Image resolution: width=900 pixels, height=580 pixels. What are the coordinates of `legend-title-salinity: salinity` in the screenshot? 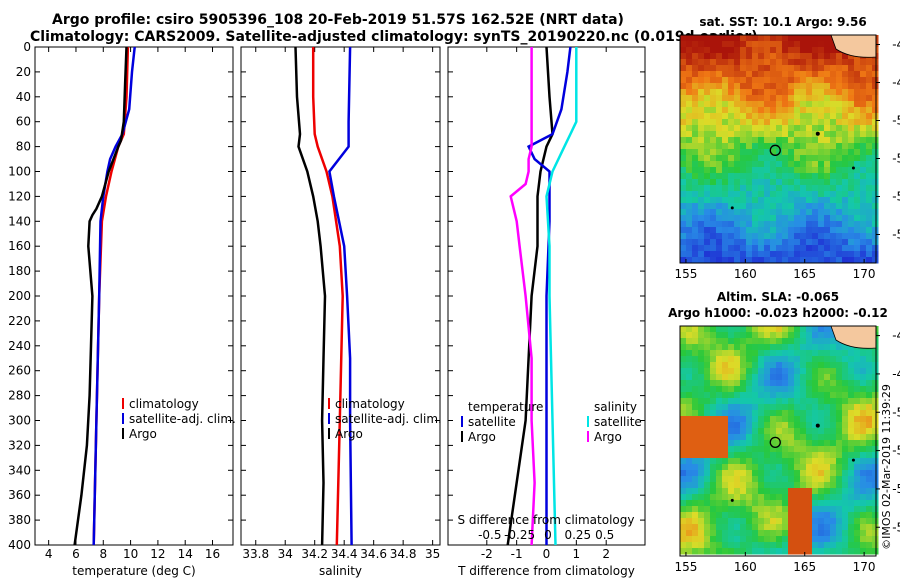 It's located at (615, 407).